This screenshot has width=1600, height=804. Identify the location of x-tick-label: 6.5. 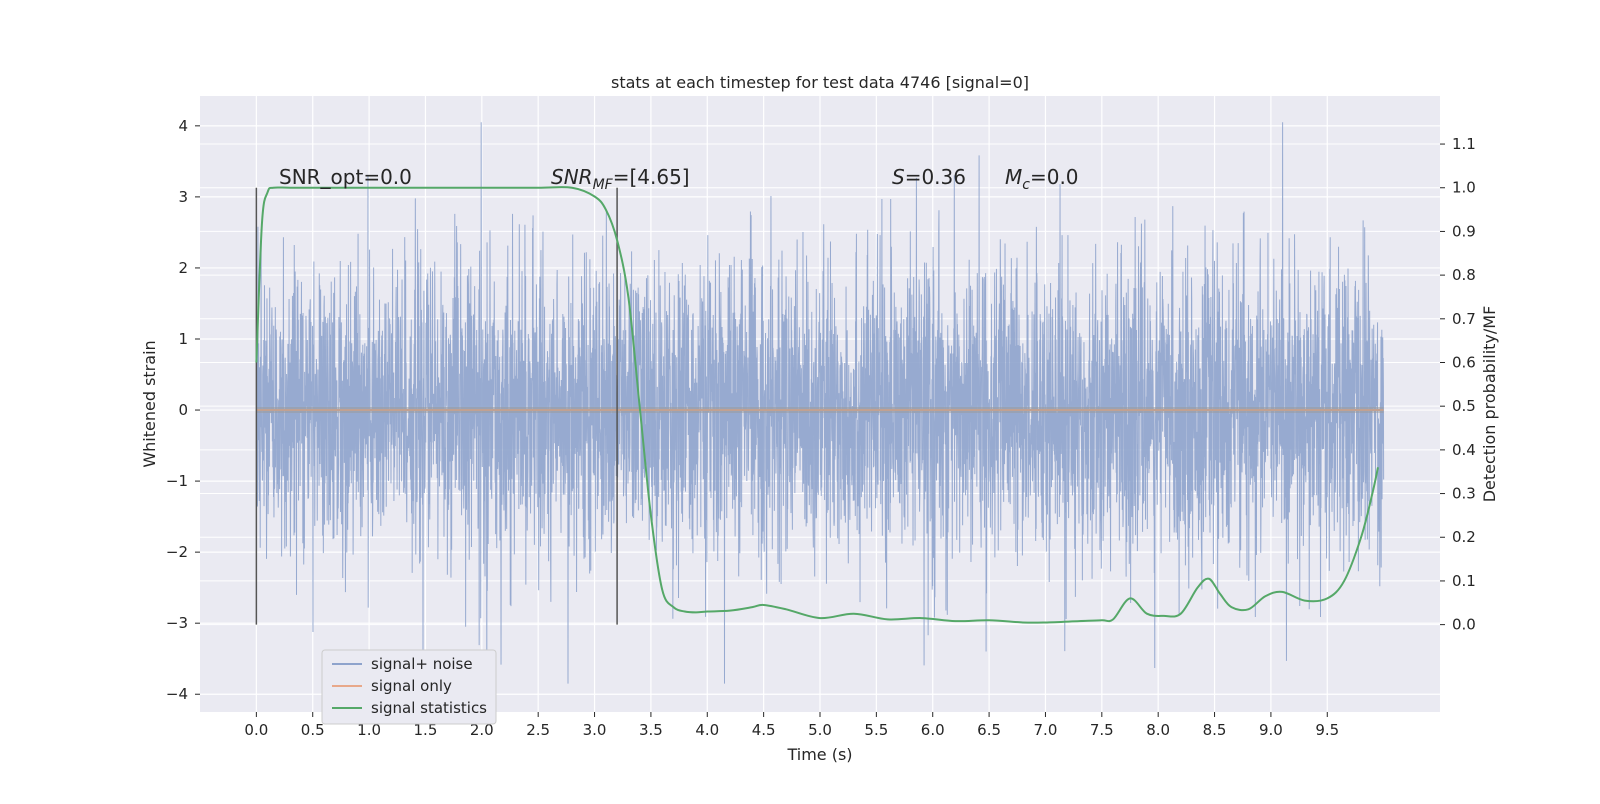
(989, 730).